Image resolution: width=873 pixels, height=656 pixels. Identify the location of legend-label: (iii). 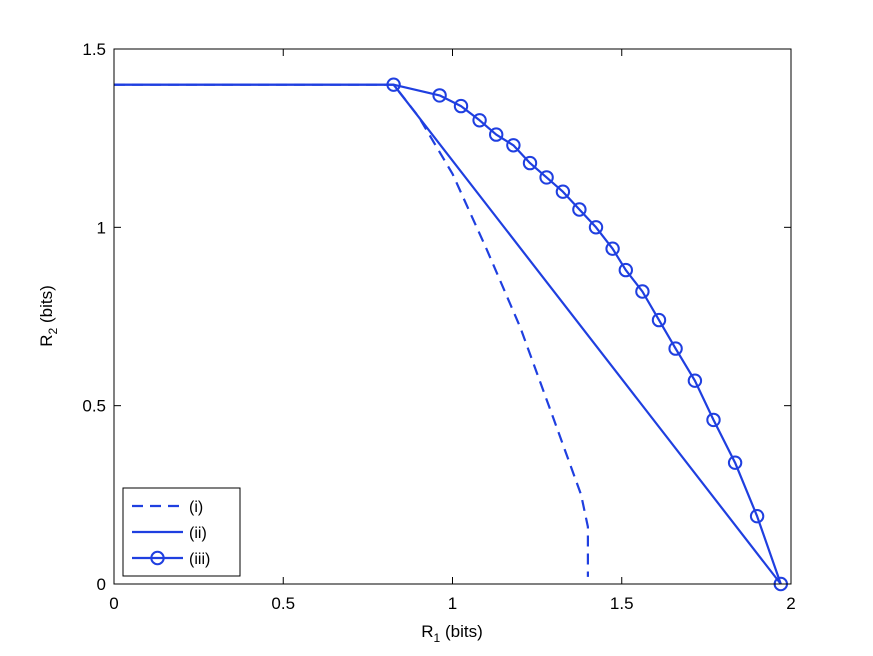
(199, 559).